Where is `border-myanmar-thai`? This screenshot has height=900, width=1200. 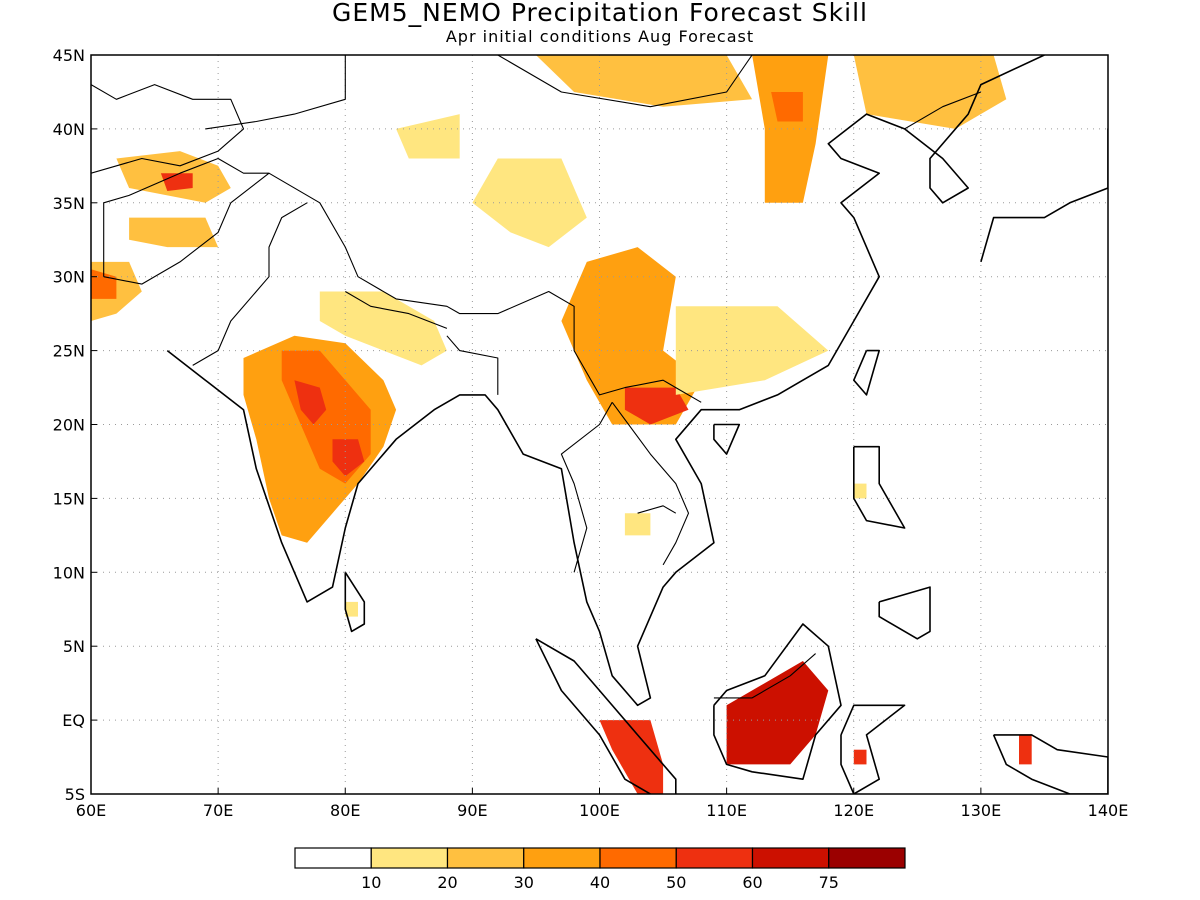 border-myanmar-thai is located at coordinates (586, 487).